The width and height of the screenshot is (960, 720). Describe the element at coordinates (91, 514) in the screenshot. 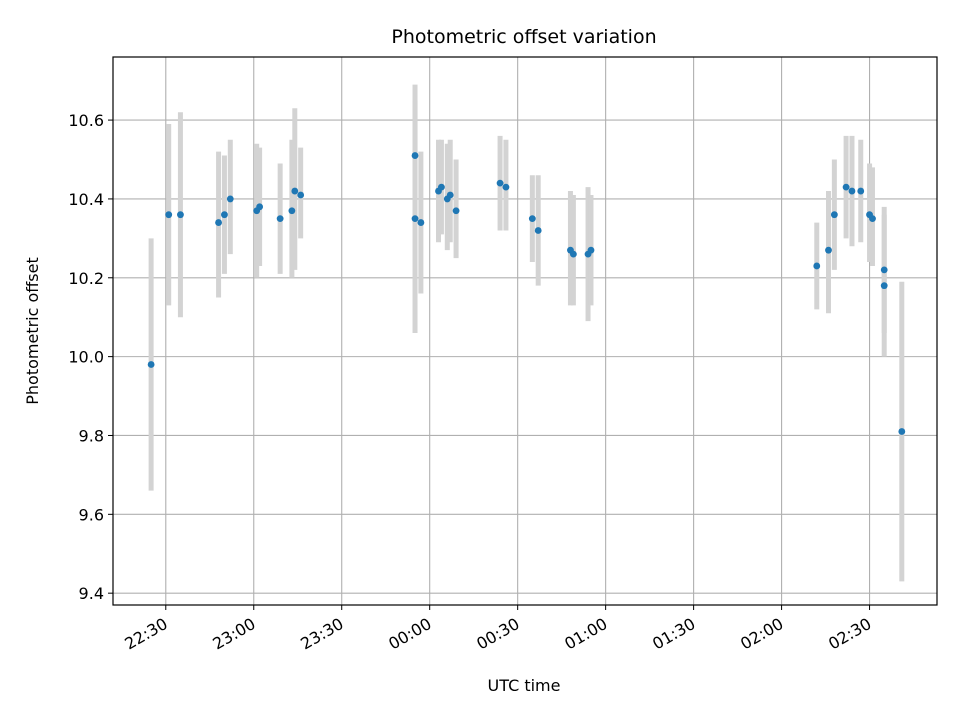

I see `y-tick-label: 9.6` at that location.